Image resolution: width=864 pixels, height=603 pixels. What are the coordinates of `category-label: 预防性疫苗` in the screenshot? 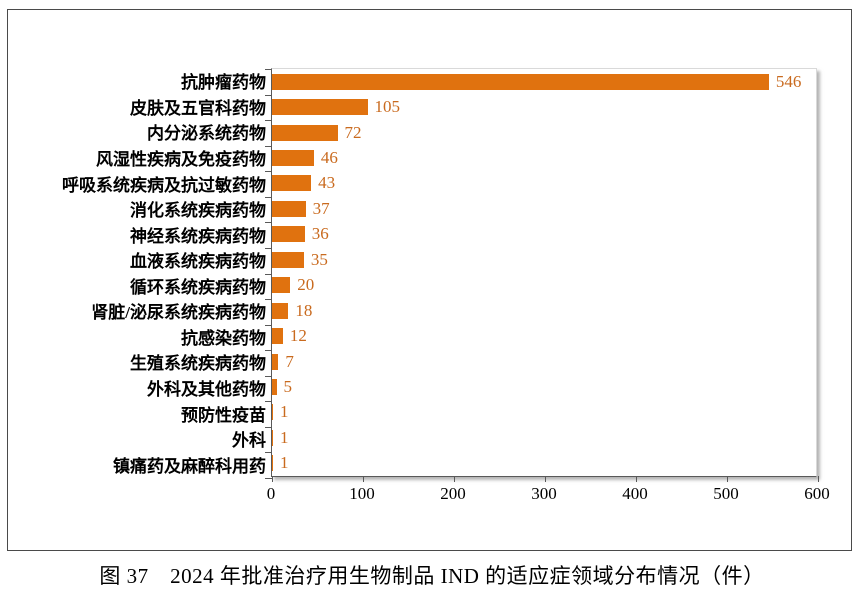 It's located at (223, 415).